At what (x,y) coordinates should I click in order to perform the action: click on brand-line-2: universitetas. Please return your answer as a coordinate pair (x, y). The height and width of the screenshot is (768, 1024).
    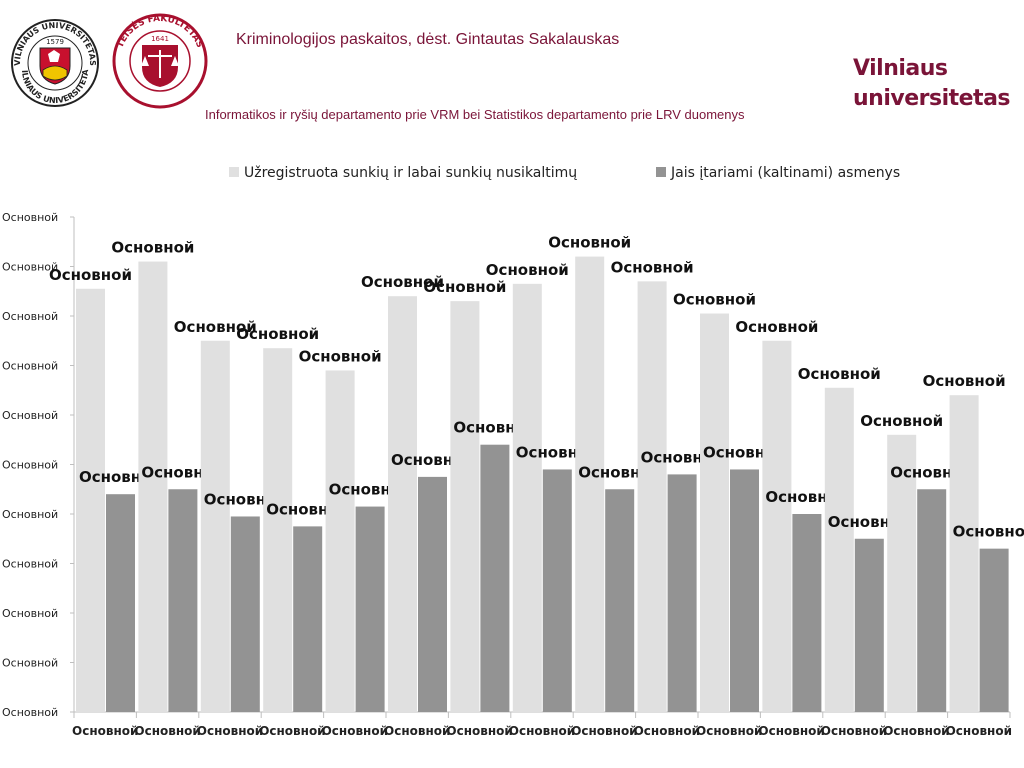
    Looking at the image, I should click on (932, 98).